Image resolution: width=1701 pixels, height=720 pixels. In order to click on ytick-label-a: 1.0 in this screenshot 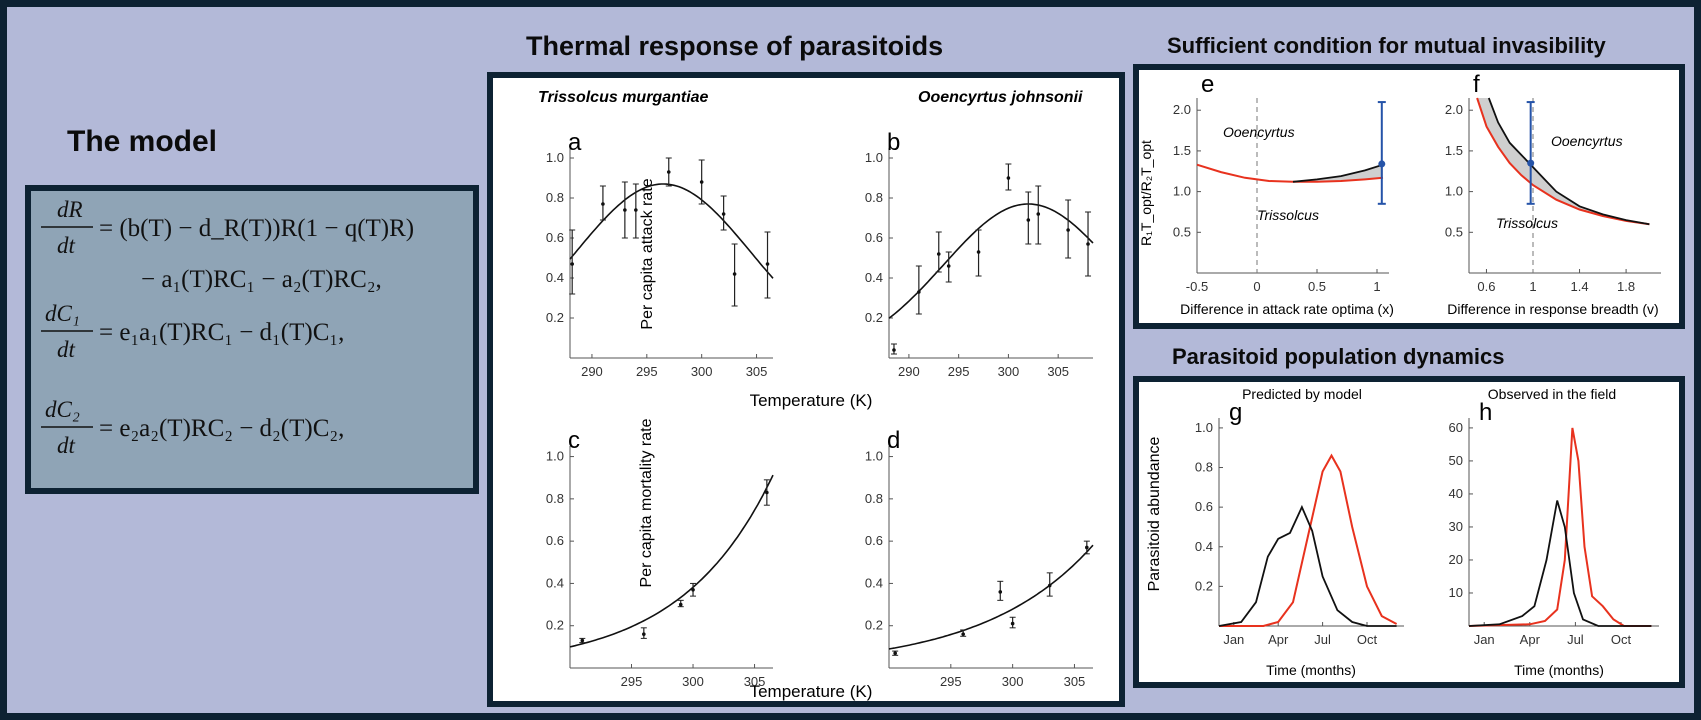, I will do `click(555, 157)`.